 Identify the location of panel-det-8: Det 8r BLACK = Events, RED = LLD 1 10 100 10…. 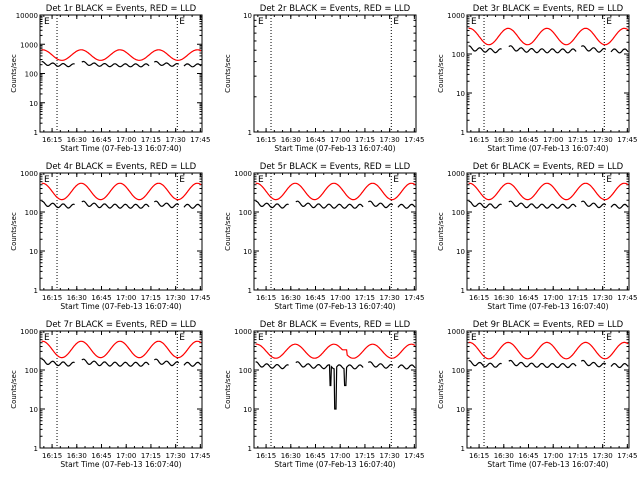
(324, 394).